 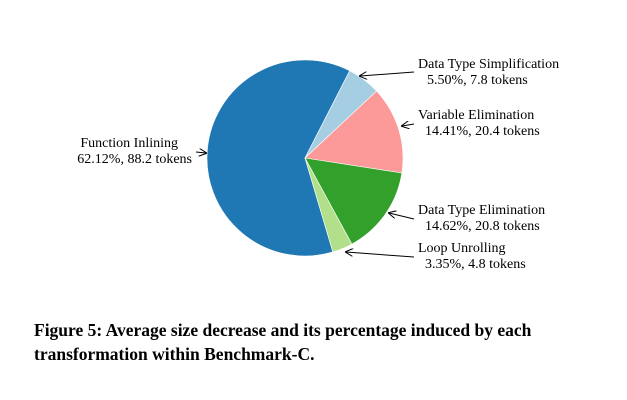 What do you see at coordinates (134, 159) in the screenshot?
I see `slice-value-function-inlining: 62.12%, 88.2 tokens` at bounding box center [134, 159].